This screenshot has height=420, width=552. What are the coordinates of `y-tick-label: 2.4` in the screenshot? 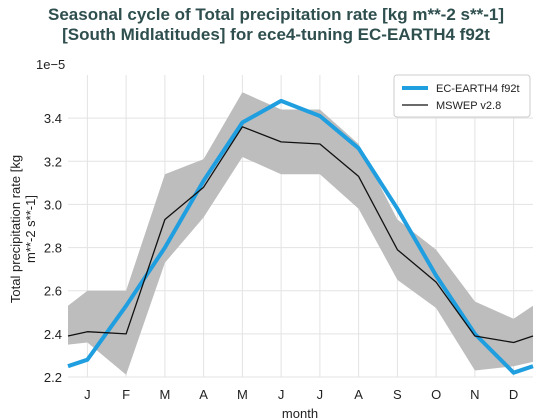 It's located at (53, 334).